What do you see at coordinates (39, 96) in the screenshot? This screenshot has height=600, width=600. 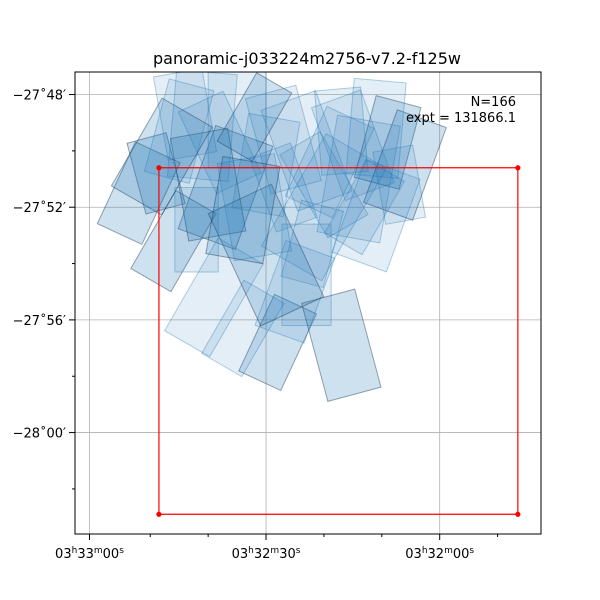 I see `y-tick-label: −27˚48′` at bounding box center [39, 96].